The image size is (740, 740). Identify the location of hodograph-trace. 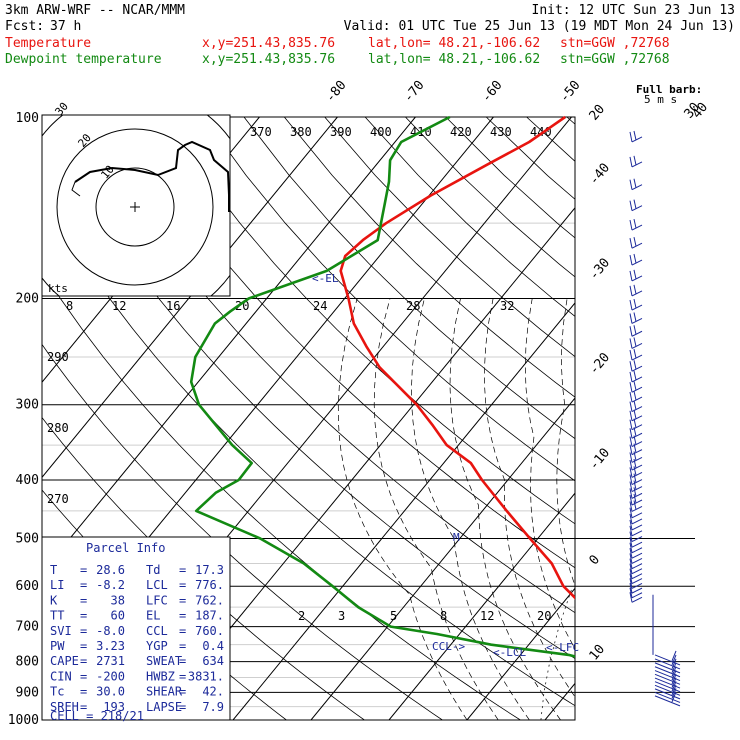
(152, 176).